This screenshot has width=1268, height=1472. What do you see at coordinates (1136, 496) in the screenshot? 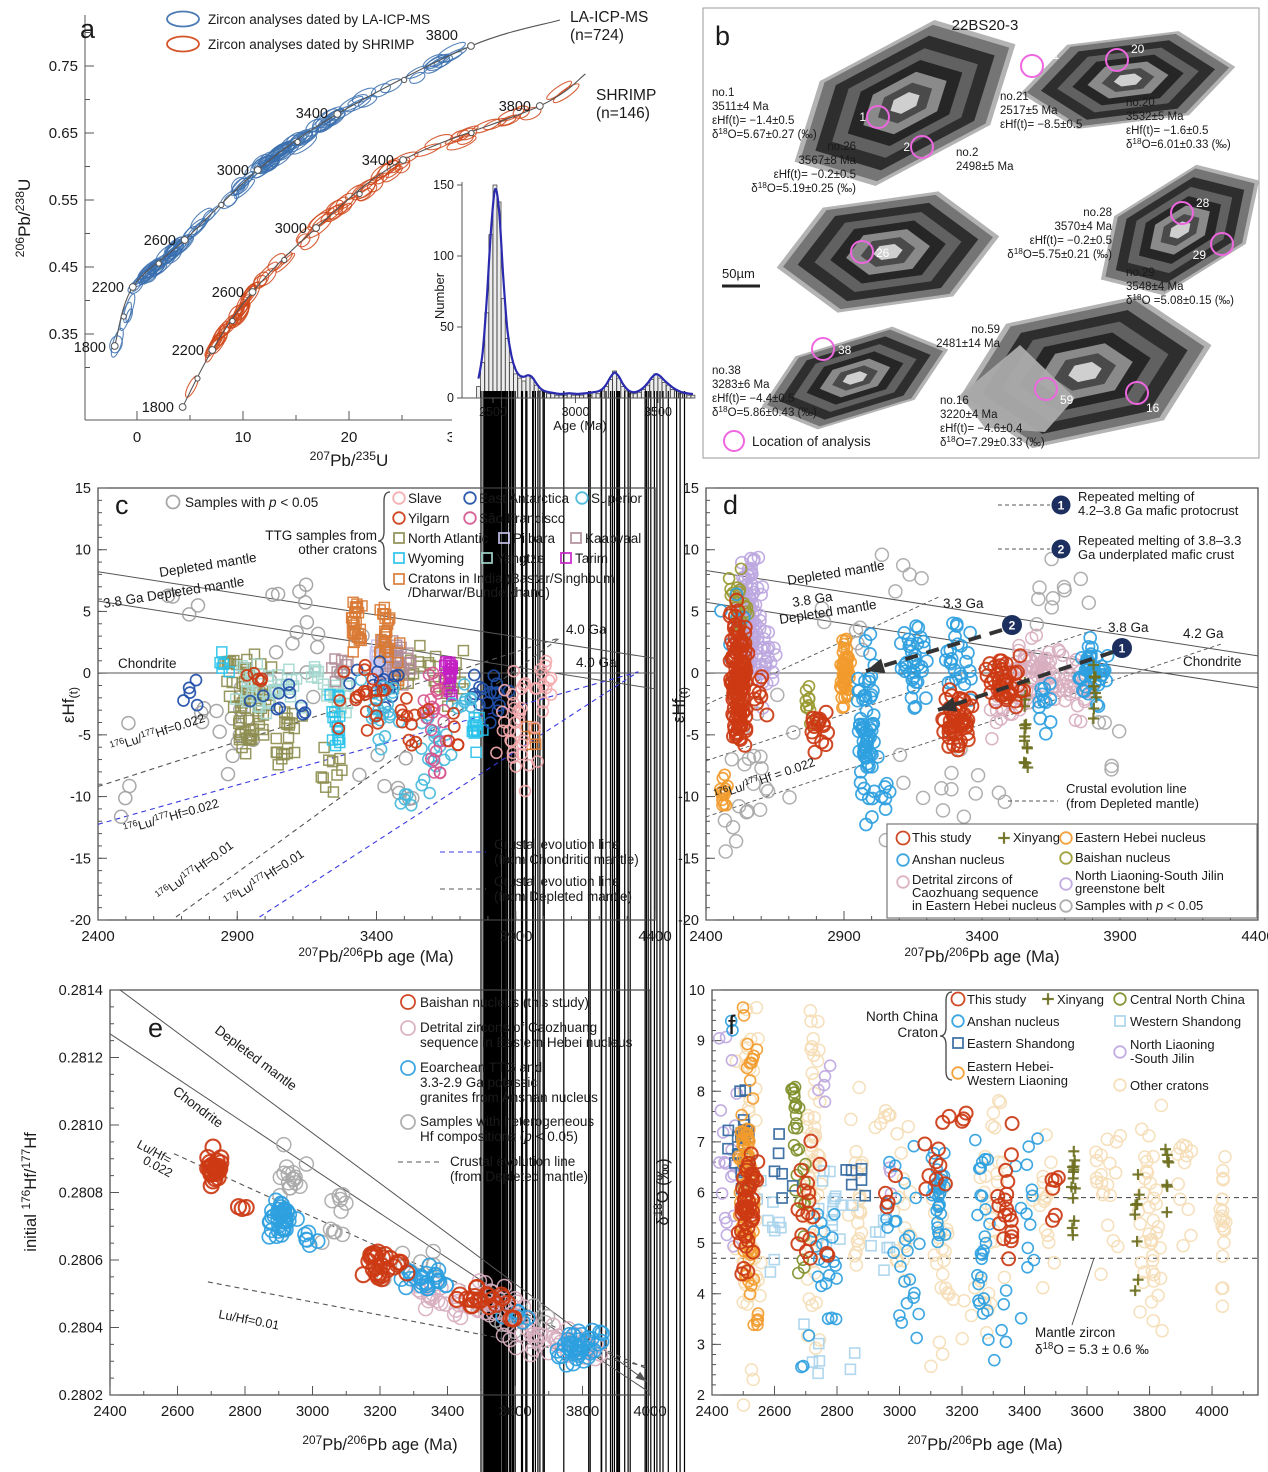
I see `label: Repeated melting of` at bounding box center [1136, 496].